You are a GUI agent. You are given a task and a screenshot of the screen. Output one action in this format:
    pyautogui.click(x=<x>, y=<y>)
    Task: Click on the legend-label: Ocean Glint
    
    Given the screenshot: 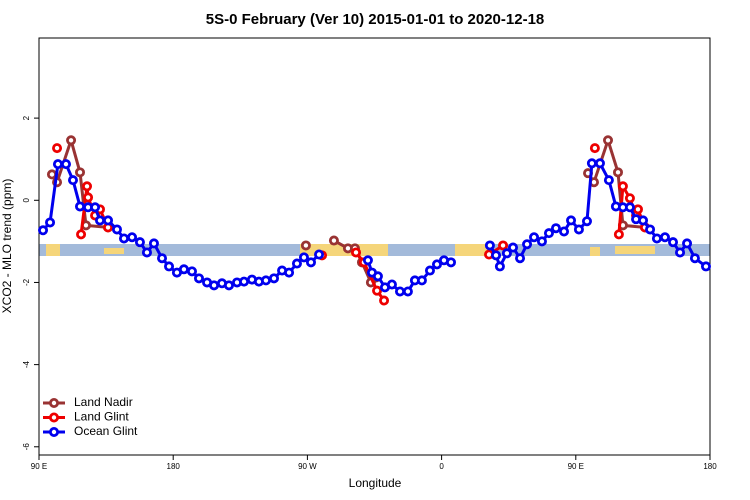 What is the action you would take?
    pyautogui.click(x=106, y=431)
    